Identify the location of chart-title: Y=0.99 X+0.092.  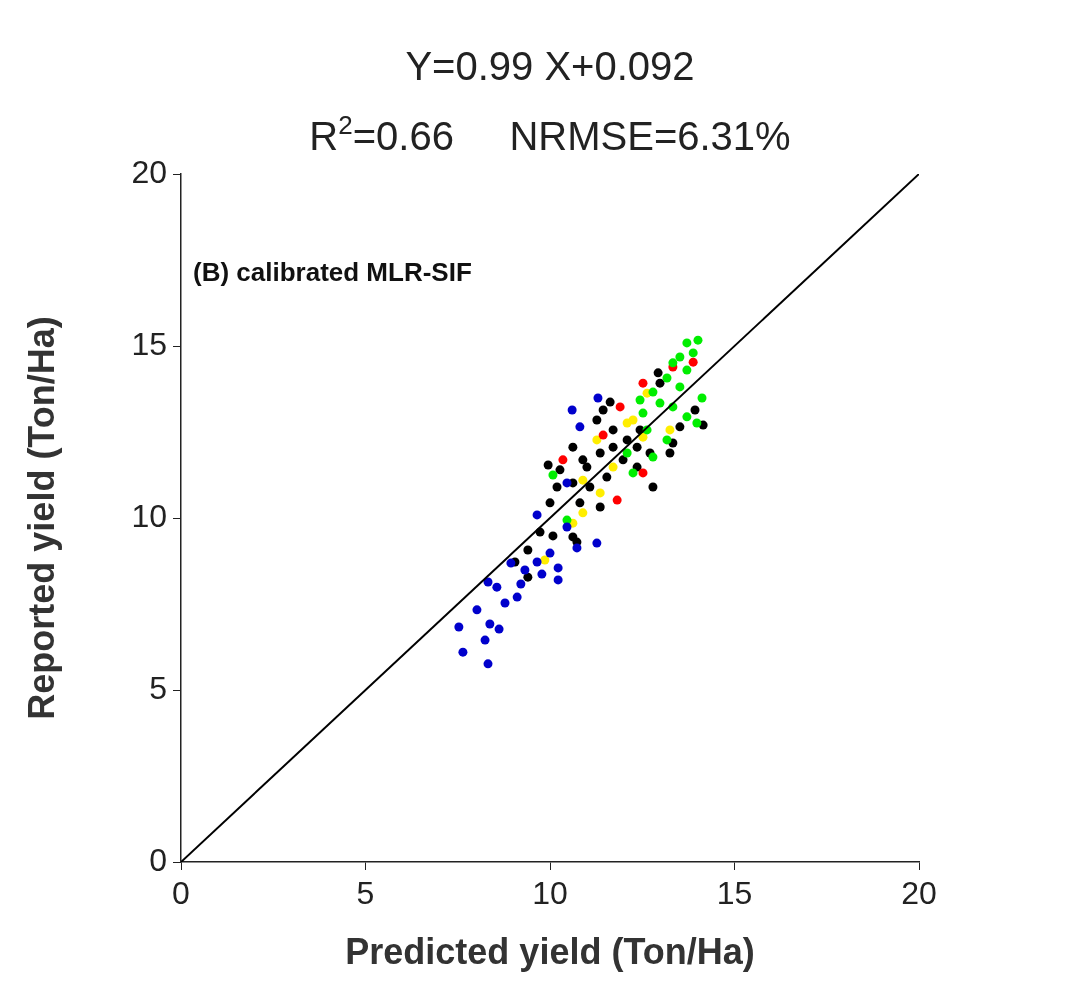
(550, 66).